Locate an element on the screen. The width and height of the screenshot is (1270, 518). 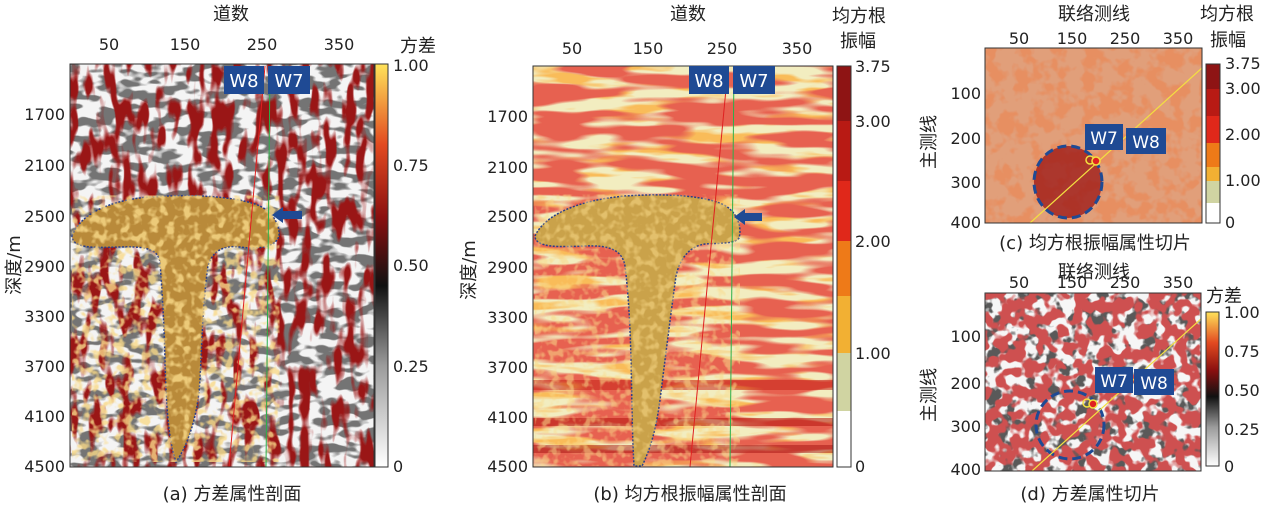
section-line is located at coordinates (1116, 394).